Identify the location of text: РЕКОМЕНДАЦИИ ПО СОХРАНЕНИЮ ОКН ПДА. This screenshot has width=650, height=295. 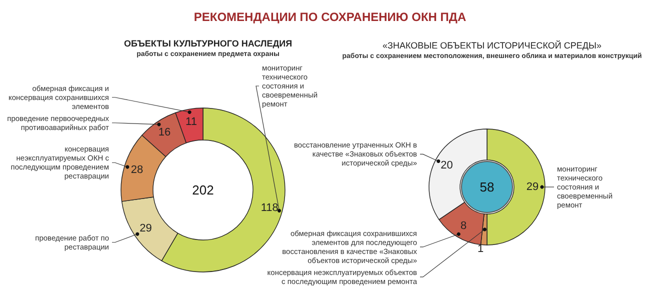
(330, 17).